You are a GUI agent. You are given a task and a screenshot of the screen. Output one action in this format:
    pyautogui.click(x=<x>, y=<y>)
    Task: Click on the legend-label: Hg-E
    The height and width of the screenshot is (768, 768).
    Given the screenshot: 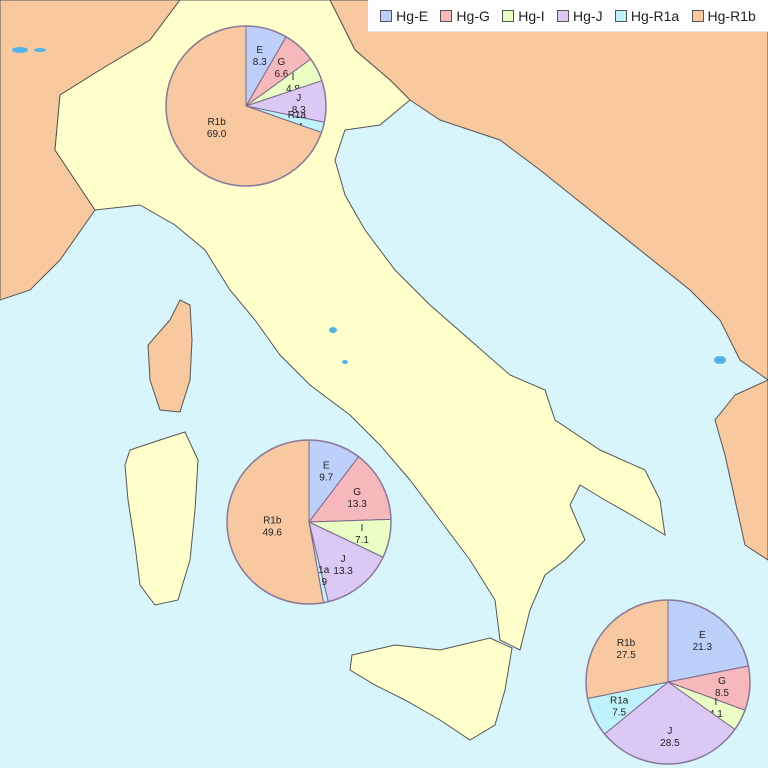 What is the action you would take?
    pyautogui.click(x=412, y=15)
    